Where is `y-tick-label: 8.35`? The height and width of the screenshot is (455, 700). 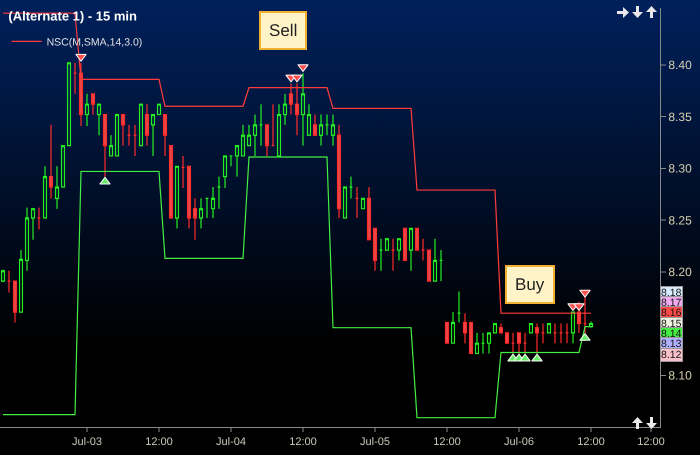 y-tick-label: 8.35 is located at coordinates (680, 117).